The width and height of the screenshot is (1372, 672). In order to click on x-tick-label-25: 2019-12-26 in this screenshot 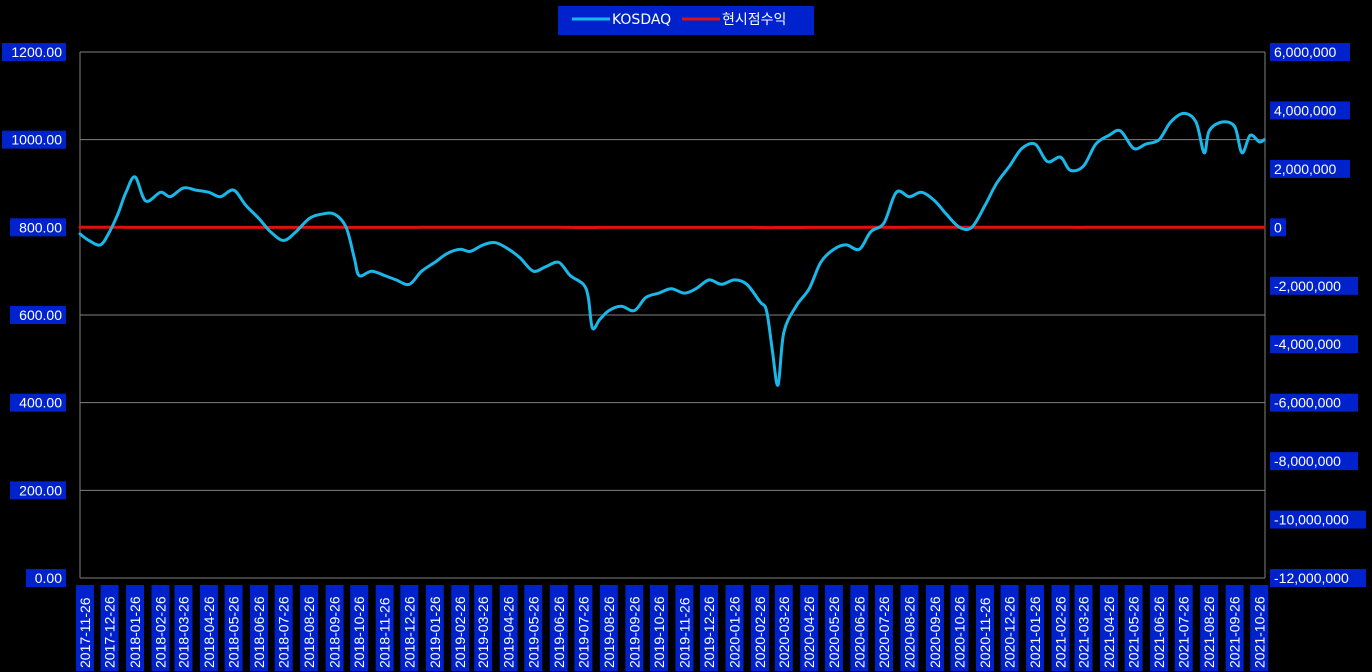, I will do `click(709, 632)`.